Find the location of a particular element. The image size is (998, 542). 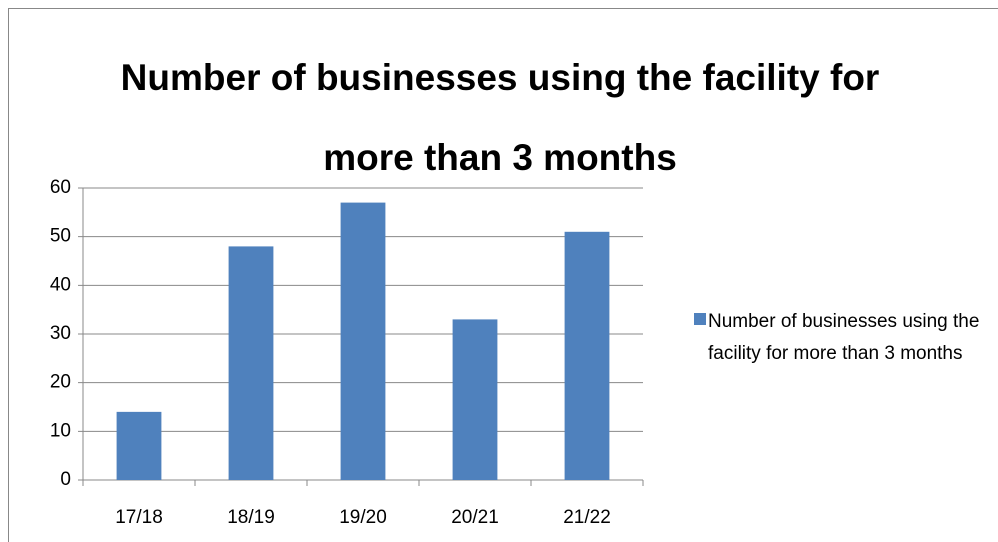

y-tick-label: 50 is located at coordinates (60, 236).